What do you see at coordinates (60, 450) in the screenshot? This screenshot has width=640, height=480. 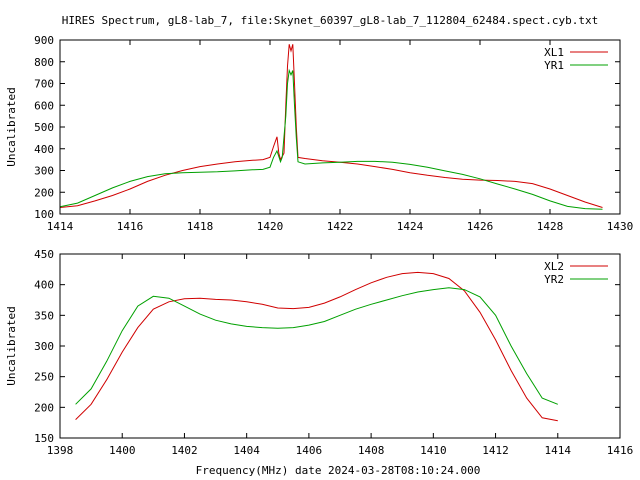 I see `x-tick-label: 1398` at bounding box center [60, 450].